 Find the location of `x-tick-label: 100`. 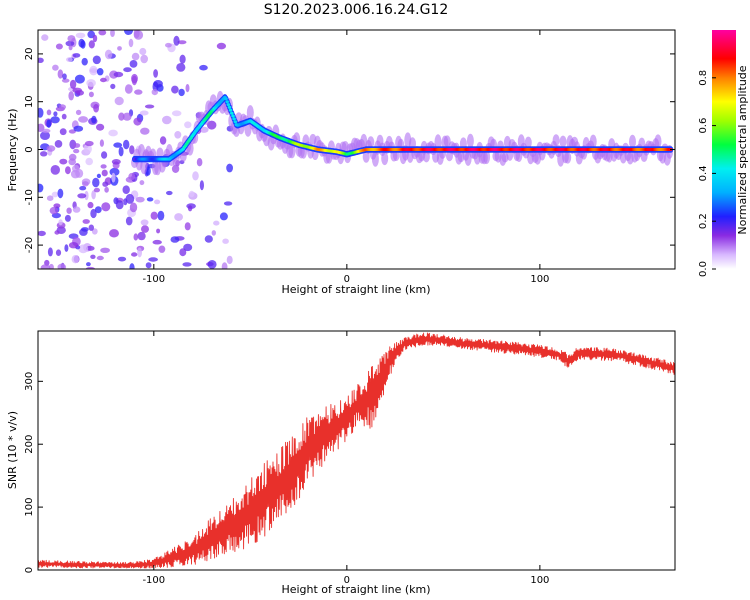

x-tick-label: 100 is located at coordinates (539, 279).